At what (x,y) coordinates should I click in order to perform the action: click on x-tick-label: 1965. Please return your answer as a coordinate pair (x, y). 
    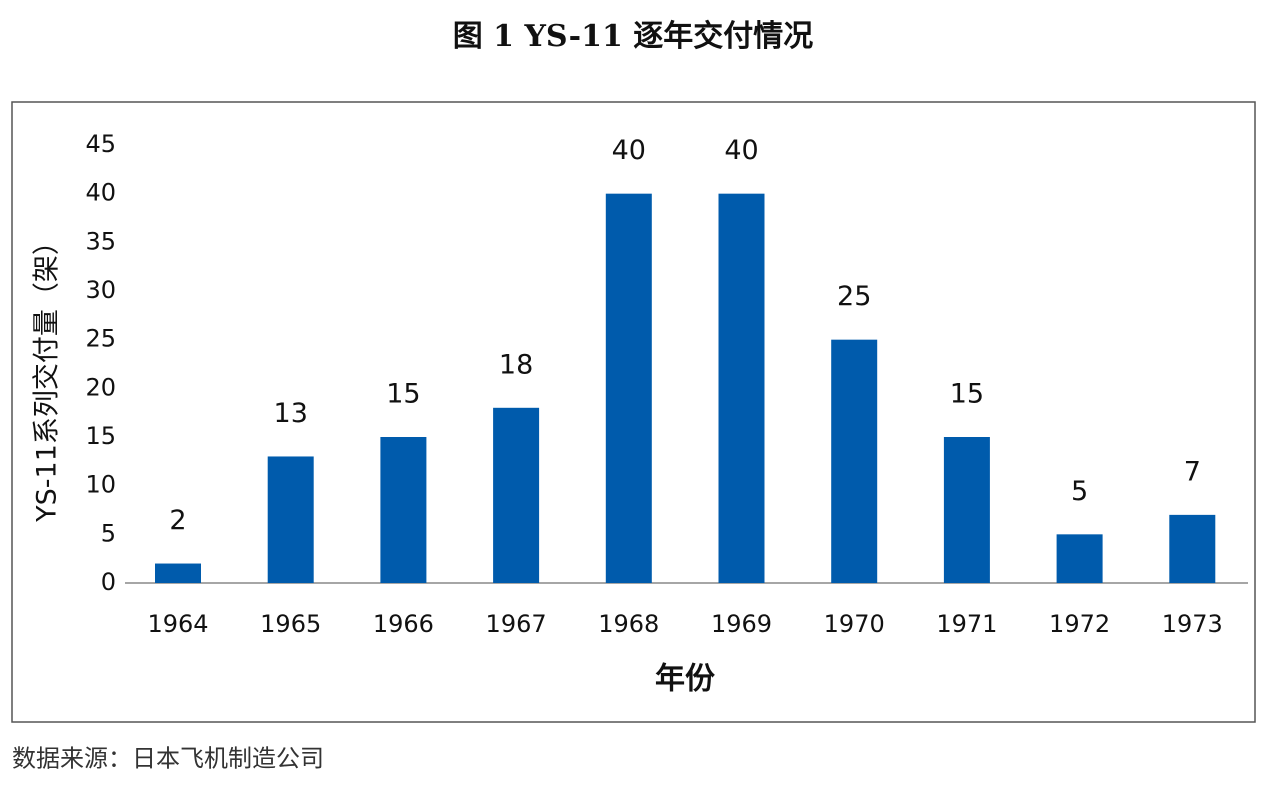
    Looking at the image, I should click on (290, 624).